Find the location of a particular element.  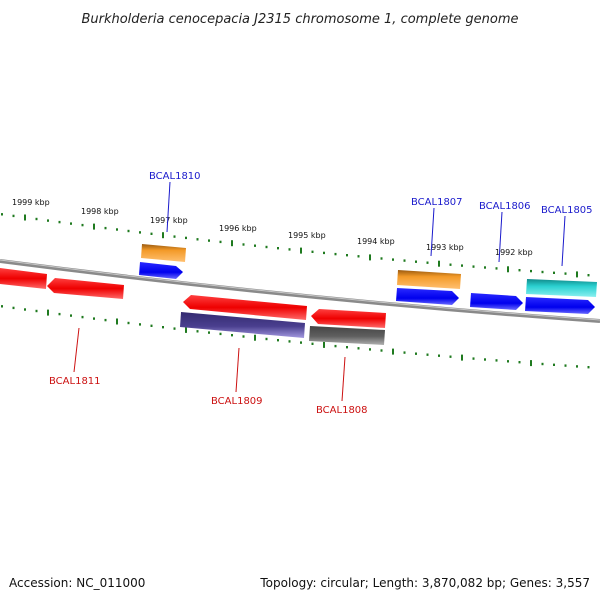

scale-label-1993: 1993 kbp is located at coordinates (445, 247).